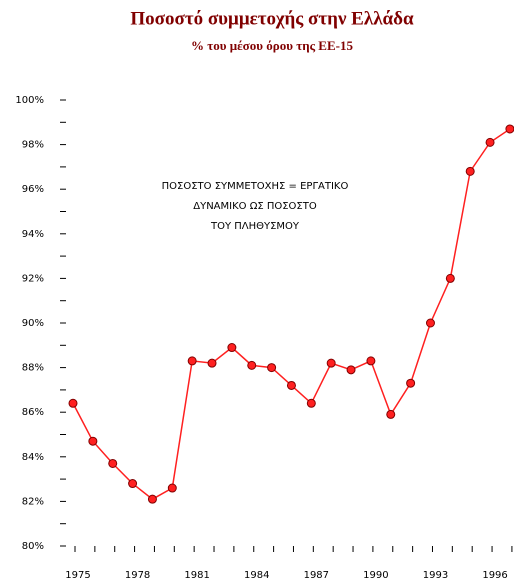 Image resolution: width=514 pixels, height=581 pixels. I want to click on x-tick-label: 1984, so click(256, 575).